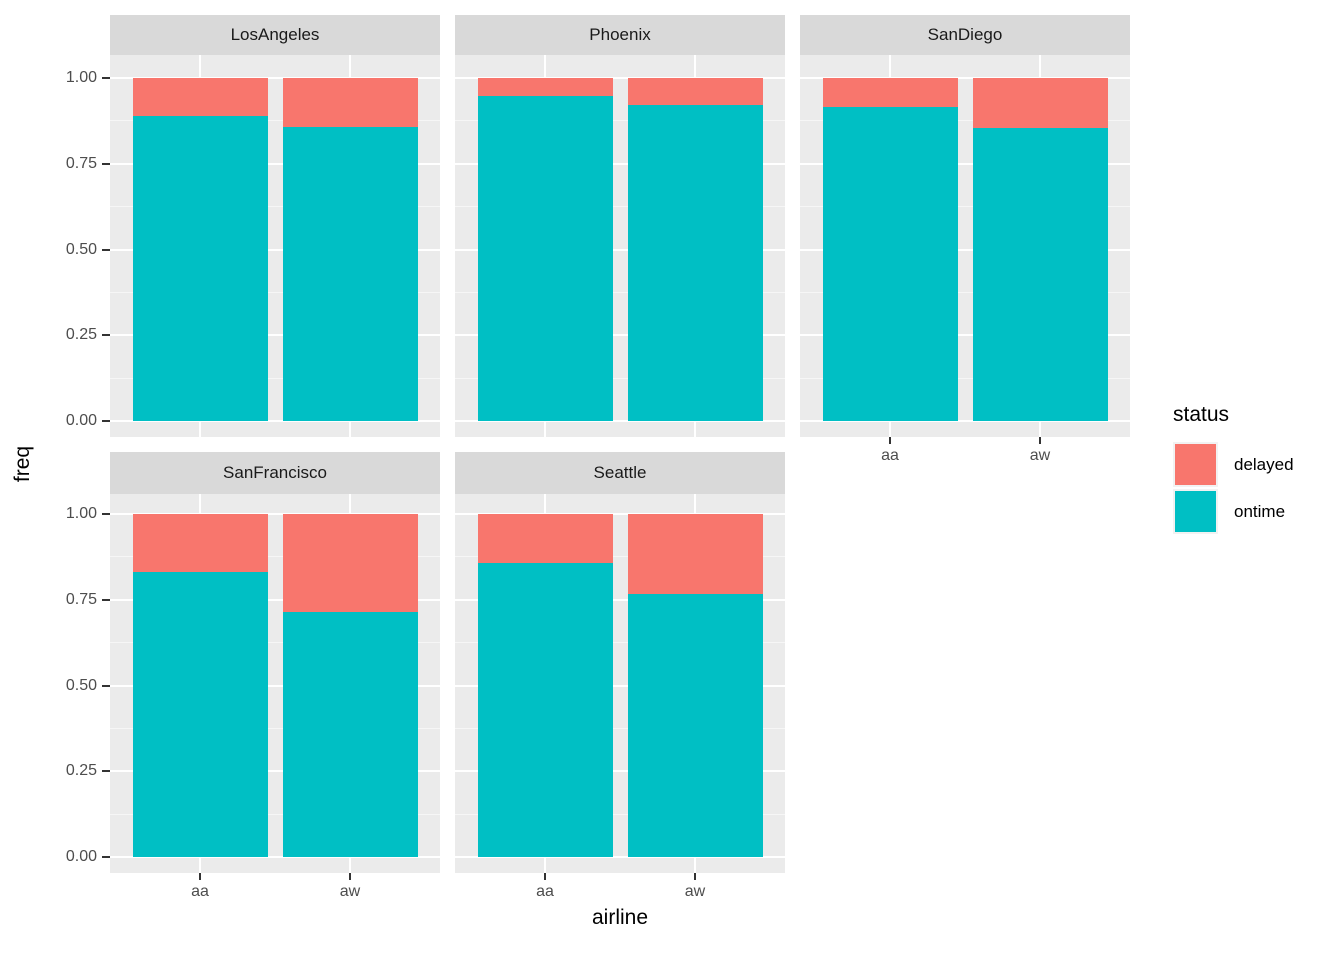  I want to click on facet-title: SanDiego, so click(965, 34).